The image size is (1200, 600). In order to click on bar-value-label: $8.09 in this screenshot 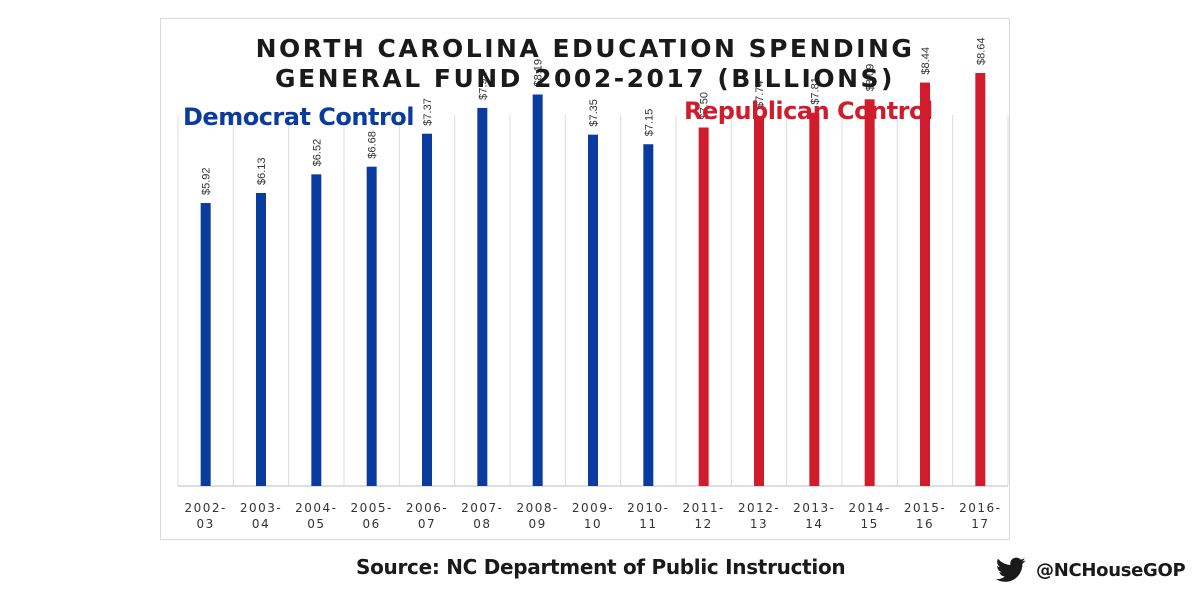, I will do `click(871, 78)`.